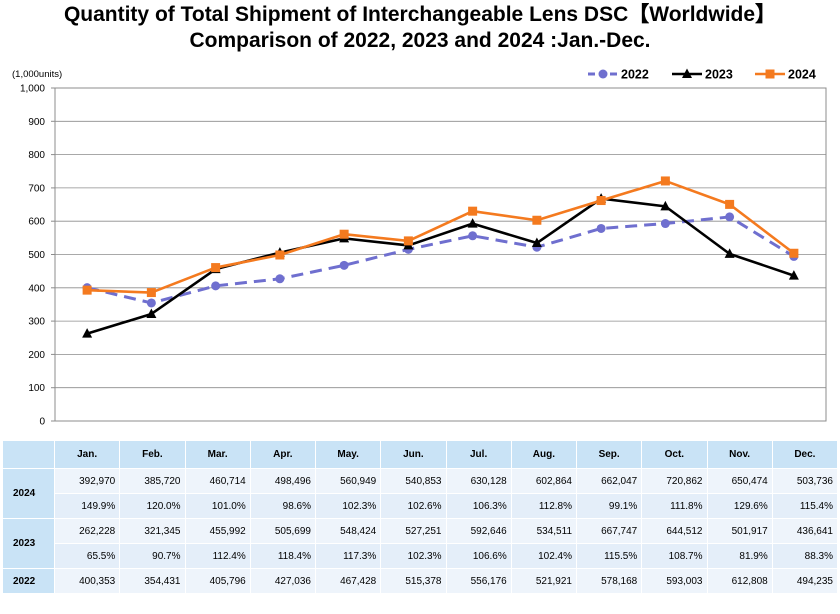  I want to click on table-units-cell: 521,921, so click(544, 581).